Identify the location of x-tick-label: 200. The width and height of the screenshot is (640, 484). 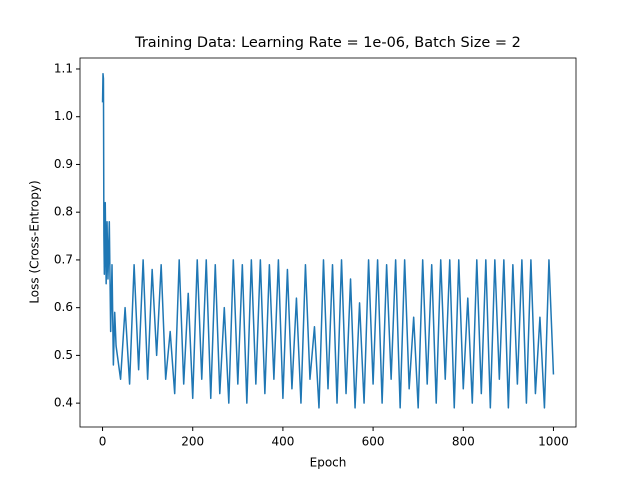
(192, 442).